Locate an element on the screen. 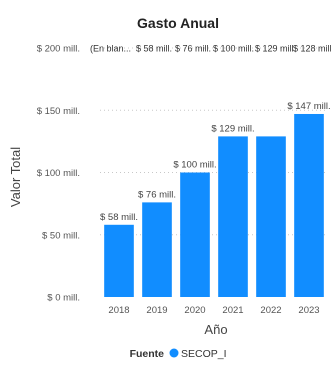 The image size is (332, 367). top-row-label: $ 100 mill. is located at coordinates (233, 49).